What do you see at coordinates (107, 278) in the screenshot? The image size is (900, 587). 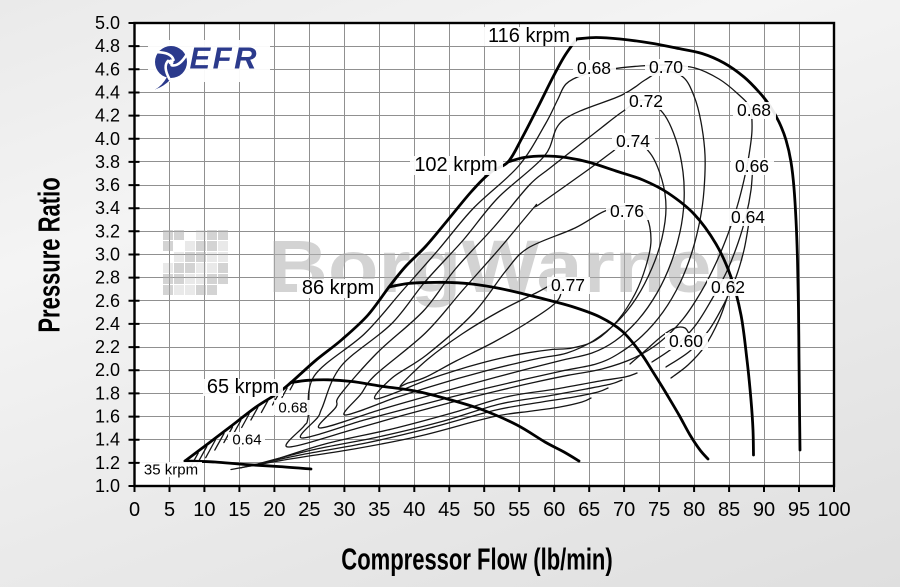 I see `svg-text: 2.8` at bounding box center [107, 278].